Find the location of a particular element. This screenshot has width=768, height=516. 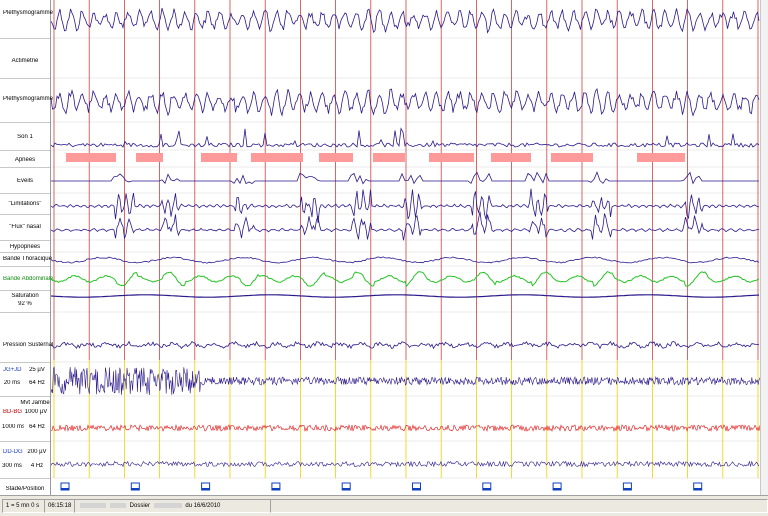

jg-time: 20 ms is located at coordinates (12, 383).